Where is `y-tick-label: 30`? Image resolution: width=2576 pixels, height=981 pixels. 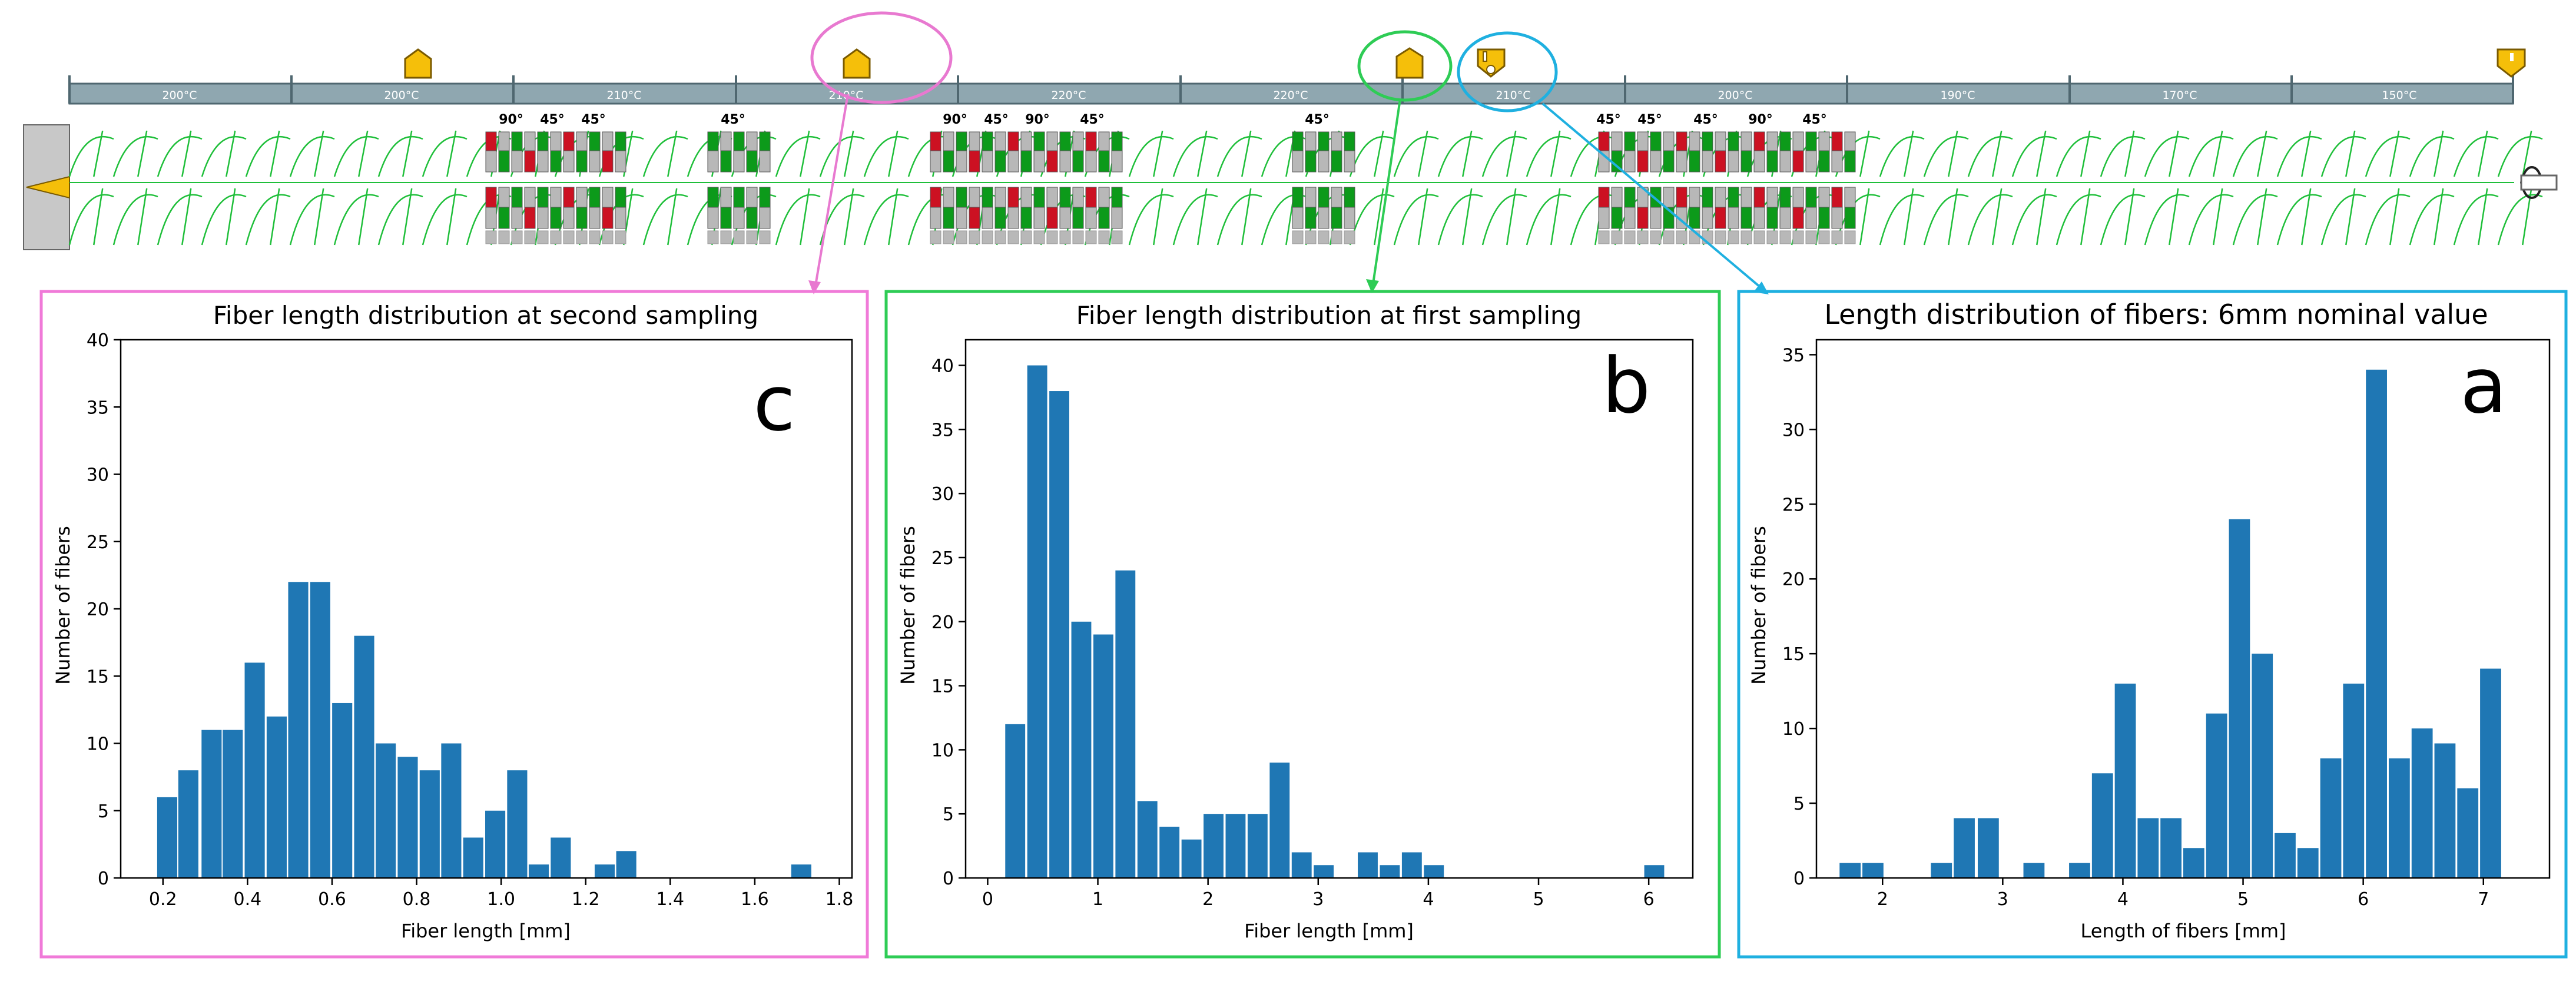 y-tick-label: 30 is located at coordinates (1793, 430).